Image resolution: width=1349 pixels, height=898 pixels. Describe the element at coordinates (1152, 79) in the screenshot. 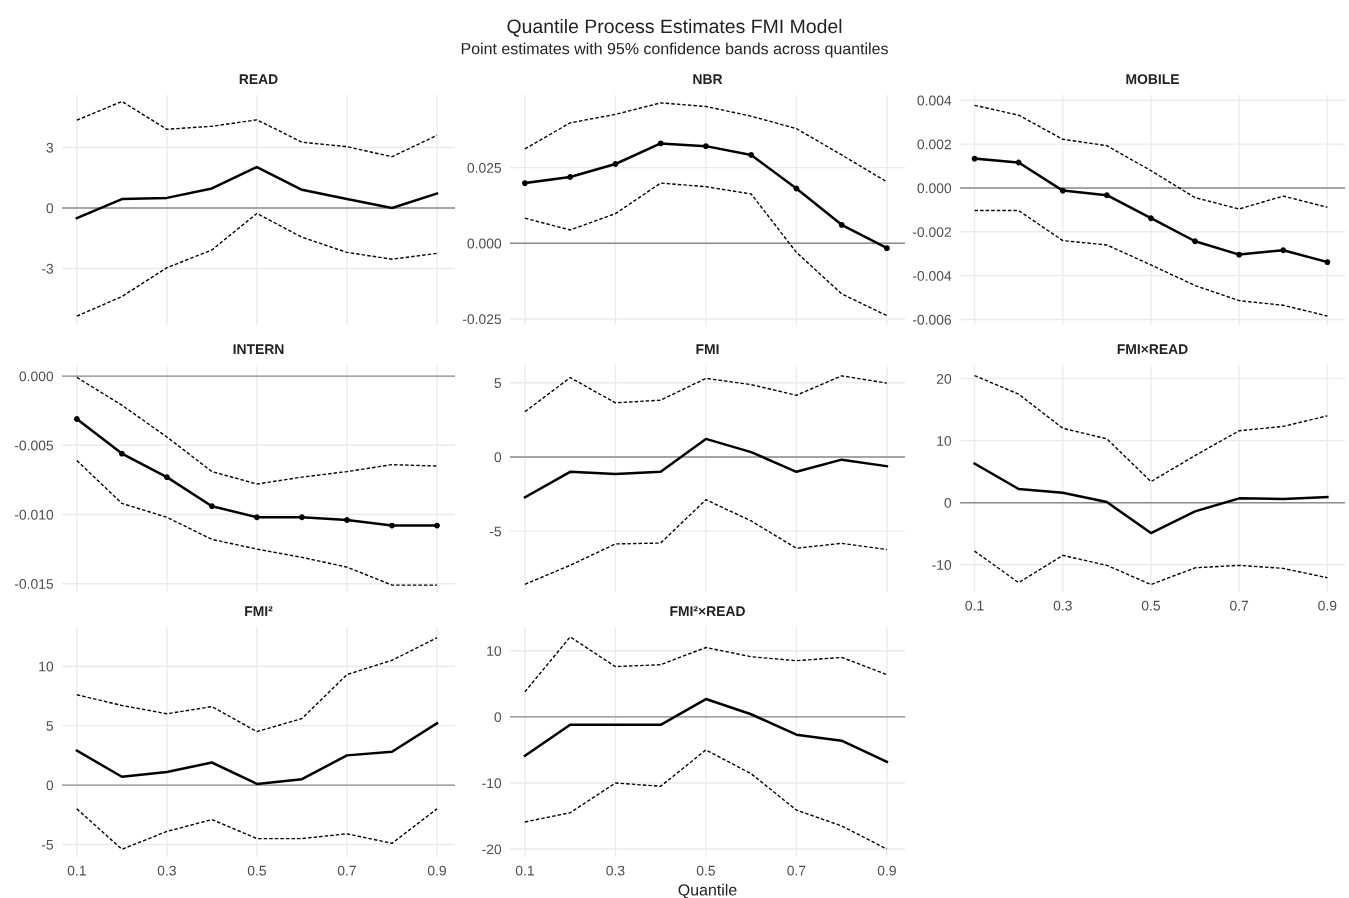

I see `chart-title: MOBILE` at that location.